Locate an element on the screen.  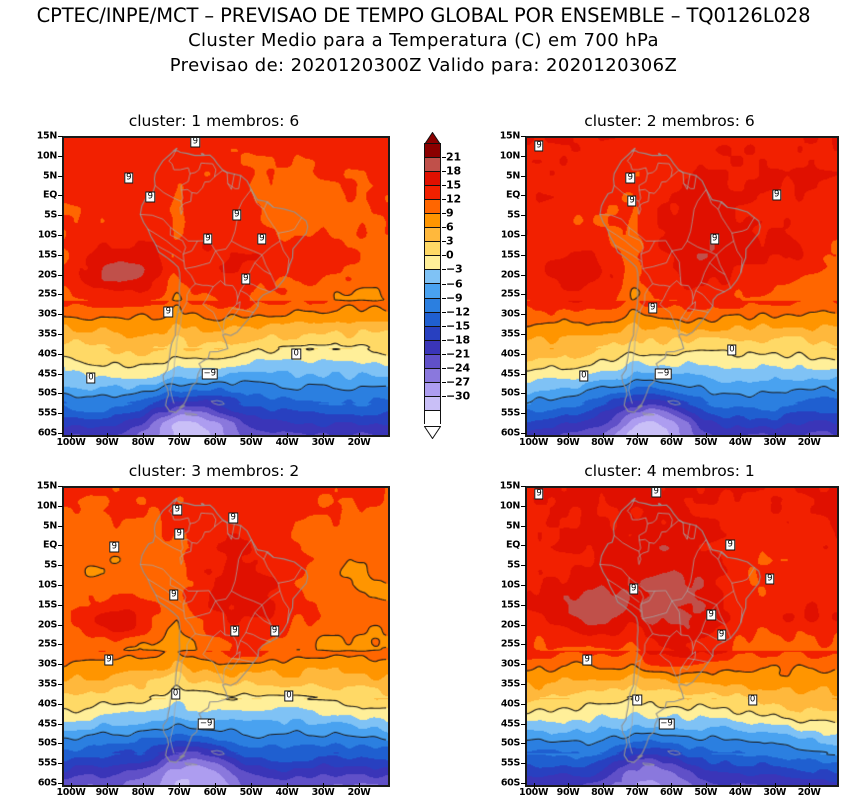
x-axis-label: 40W is located at coordinates (740, 442).